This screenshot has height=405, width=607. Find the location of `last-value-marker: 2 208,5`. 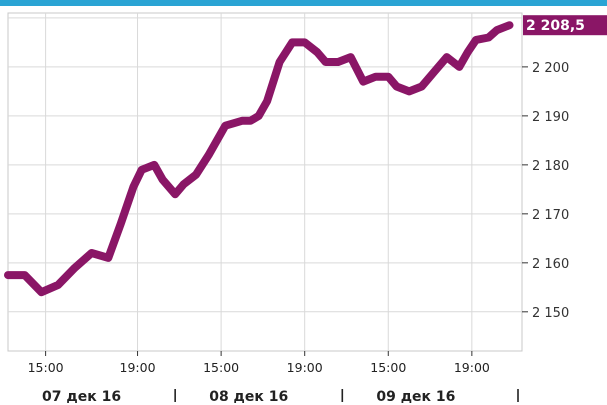

last-value-marker: 2 208,5 is located at coordinates (565, 25).